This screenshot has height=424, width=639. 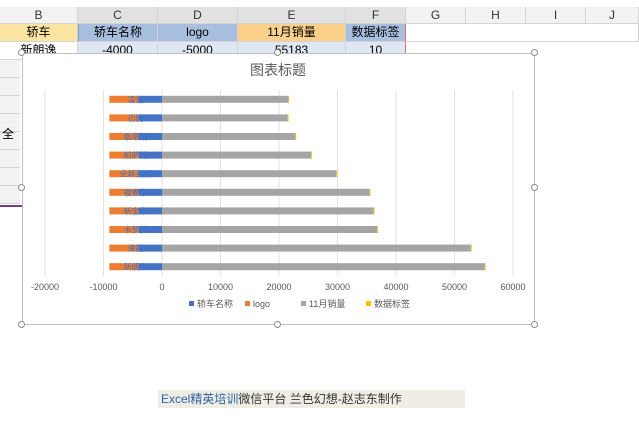 What do you see at coordinates (277, 324) in the screenshot?
I see `resize-handle-bottom` at bounding box center [277, 324].